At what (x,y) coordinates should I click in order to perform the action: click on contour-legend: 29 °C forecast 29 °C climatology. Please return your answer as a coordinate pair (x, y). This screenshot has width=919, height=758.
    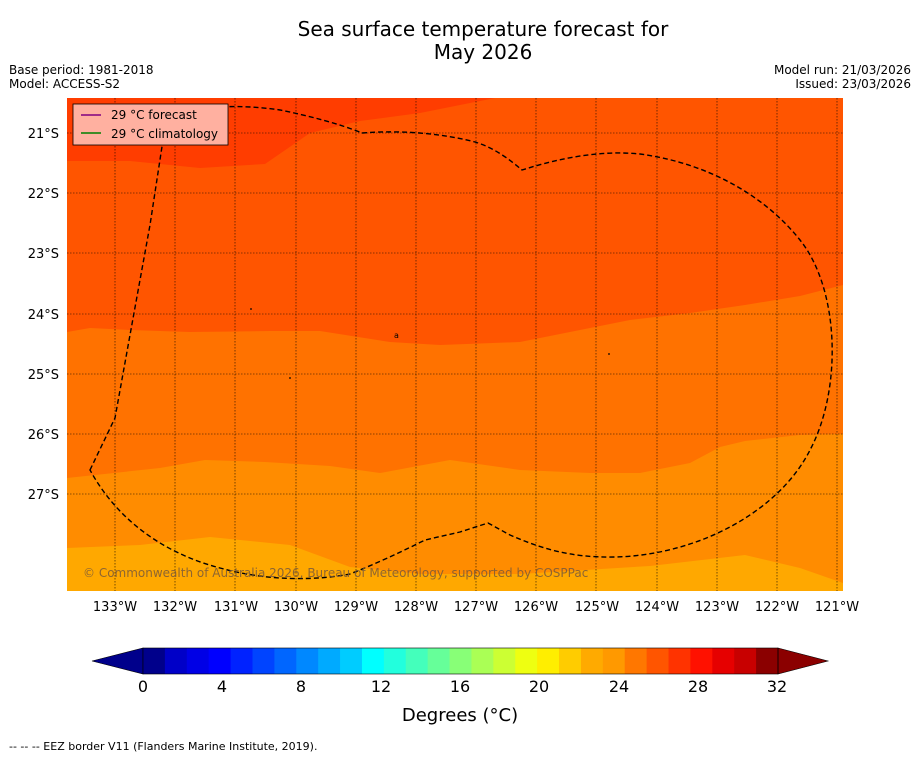
    Looking at the image, I should click on (150, 124).